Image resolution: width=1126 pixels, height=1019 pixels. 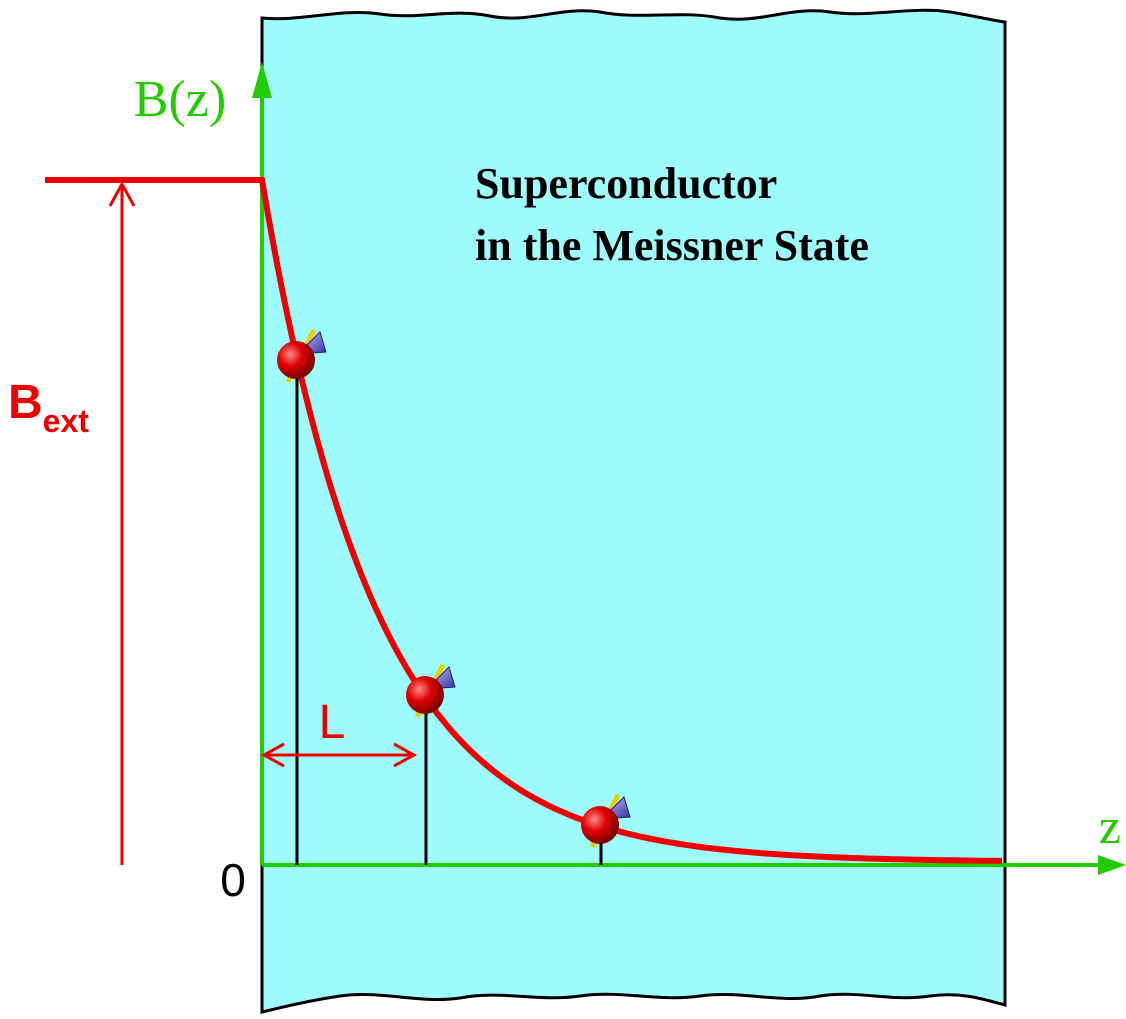 I want to click on bext-label: Bext, so click(x=48, y=407).